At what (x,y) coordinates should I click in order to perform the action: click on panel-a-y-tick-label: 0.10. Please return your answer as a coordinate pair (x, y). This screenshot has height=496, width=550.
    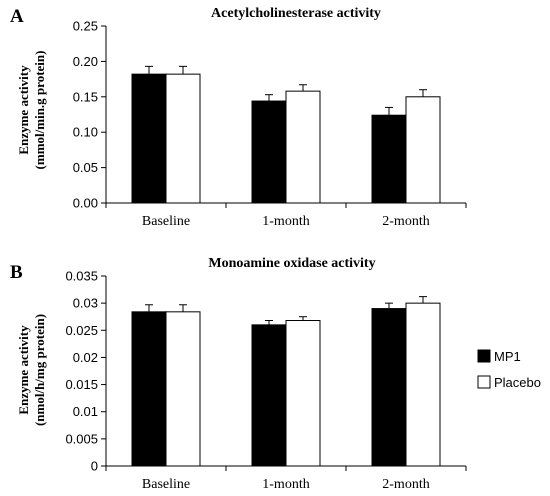
    Looking at the image, I should click on (85, 132).